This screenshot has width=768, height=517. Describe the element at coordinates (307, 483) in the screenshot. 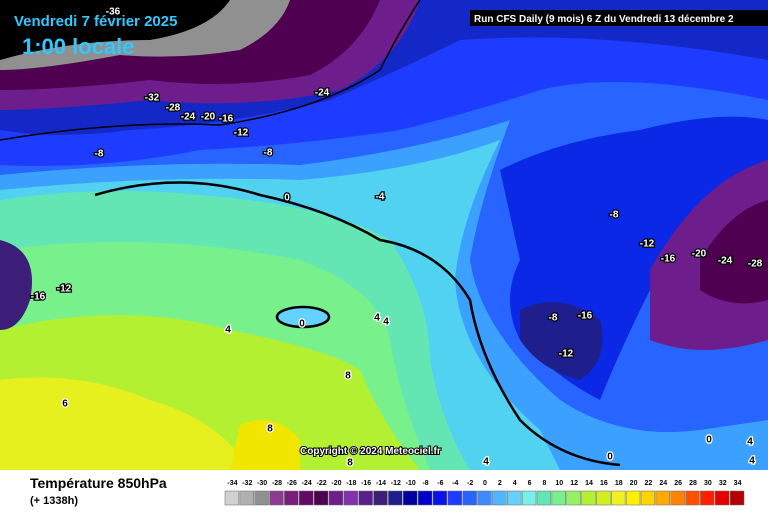

I see `legend-label: -24` at that location.